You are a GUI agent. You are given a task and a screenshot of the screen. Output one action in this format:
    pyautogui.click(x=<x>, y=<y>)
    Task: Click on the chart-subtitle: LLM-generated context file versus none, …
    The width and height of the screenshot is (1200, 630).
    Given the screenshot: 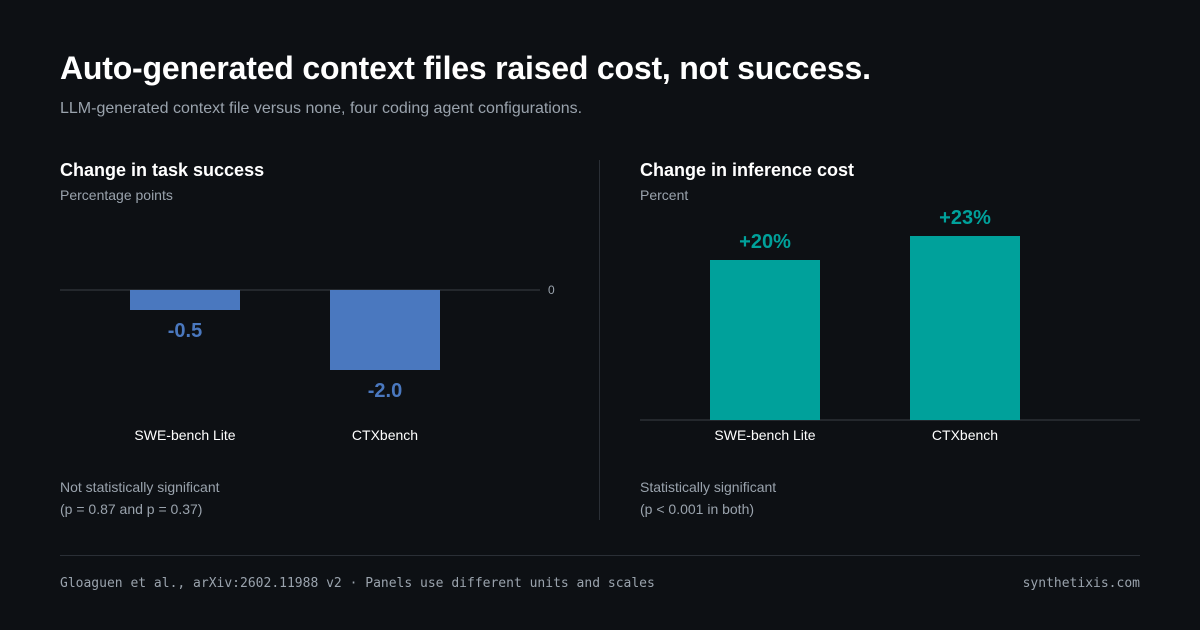 What is the action you would take?
    pyautogui.click(x=321, y=108)
    